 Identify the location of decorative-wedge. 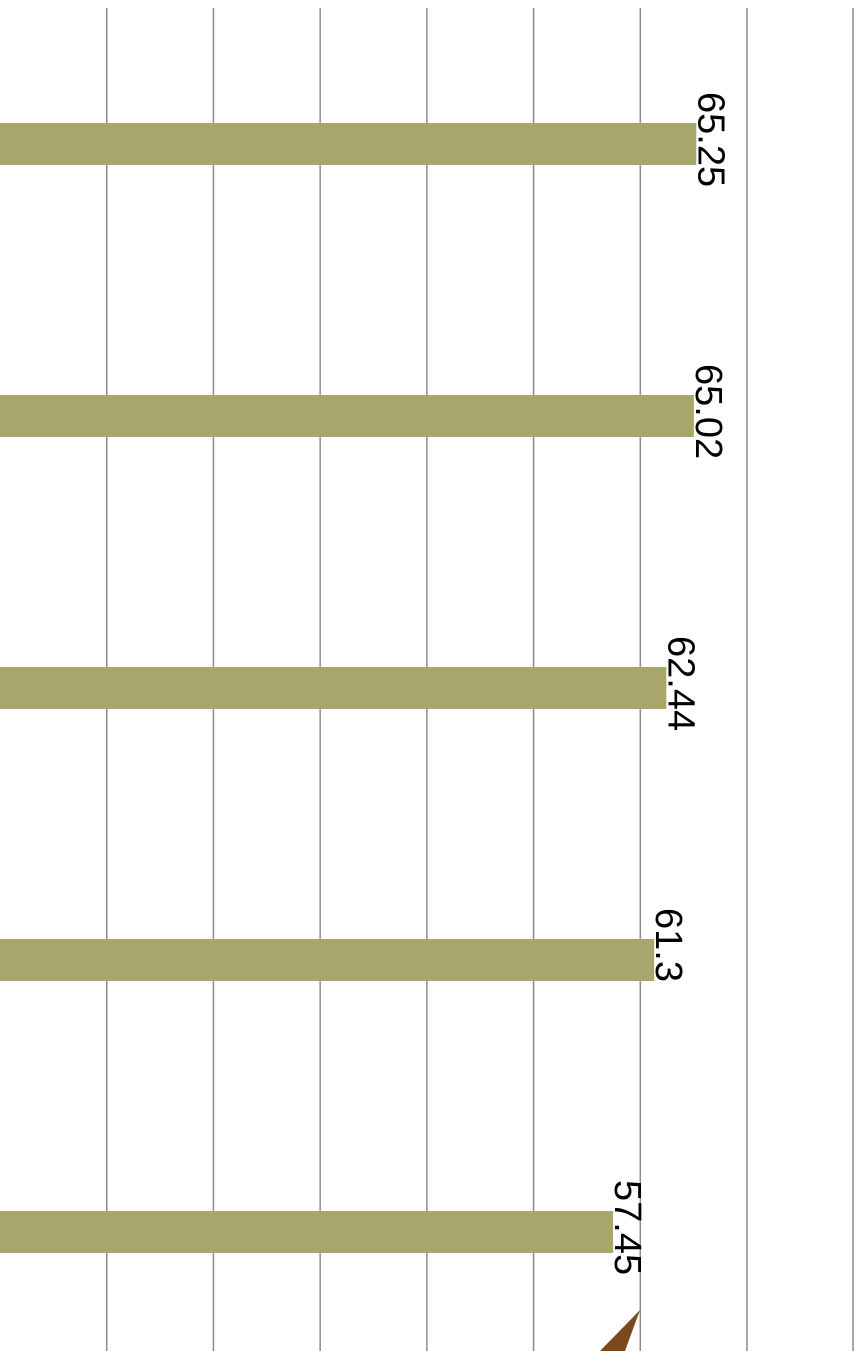
(620, 1330).